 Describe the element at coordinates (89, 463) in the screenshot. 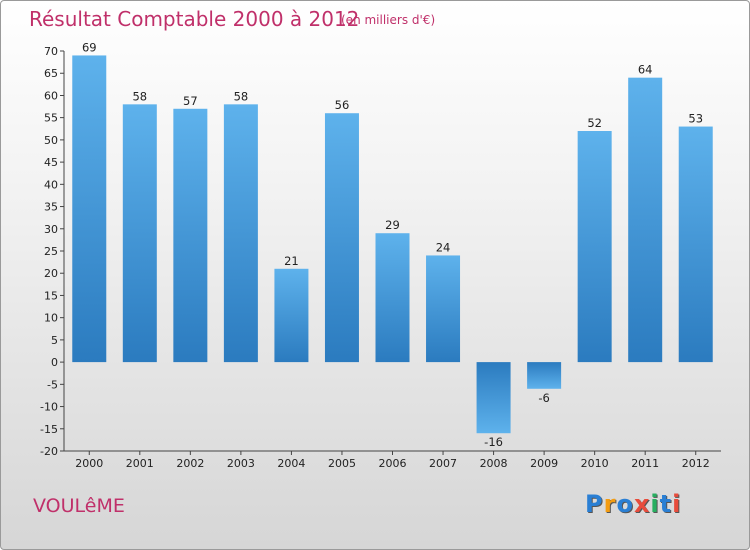

I see `x-tick-label: 2000` at that location.